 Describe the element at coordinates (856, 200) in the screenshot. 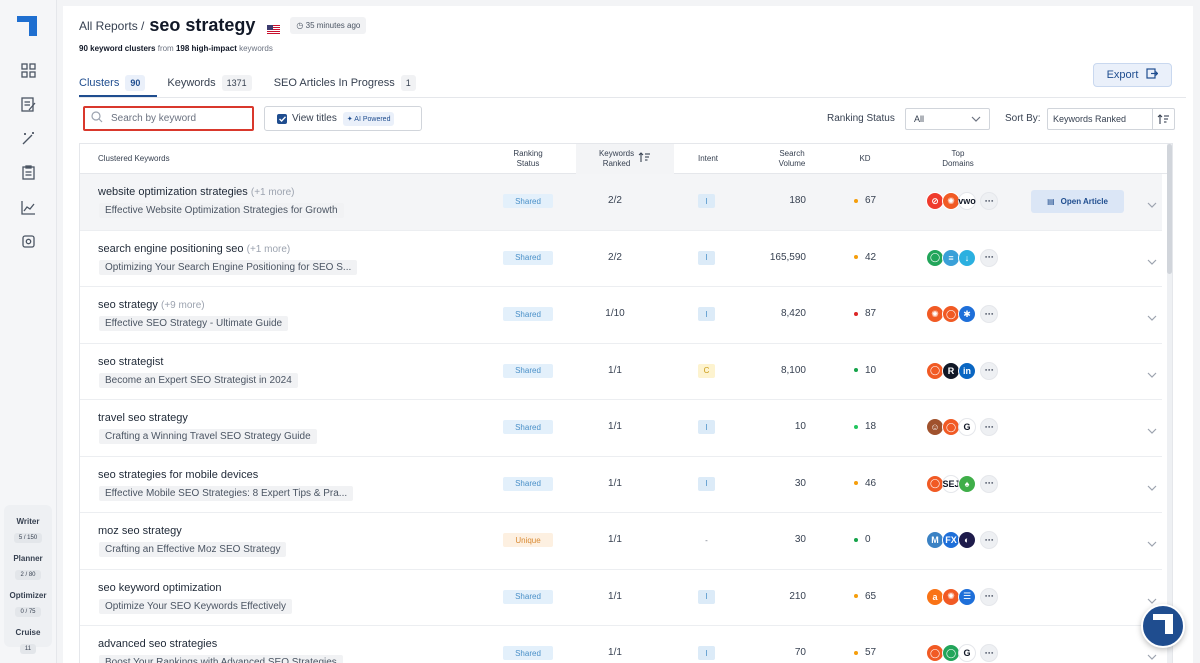

I see `kd-dot` at that location.